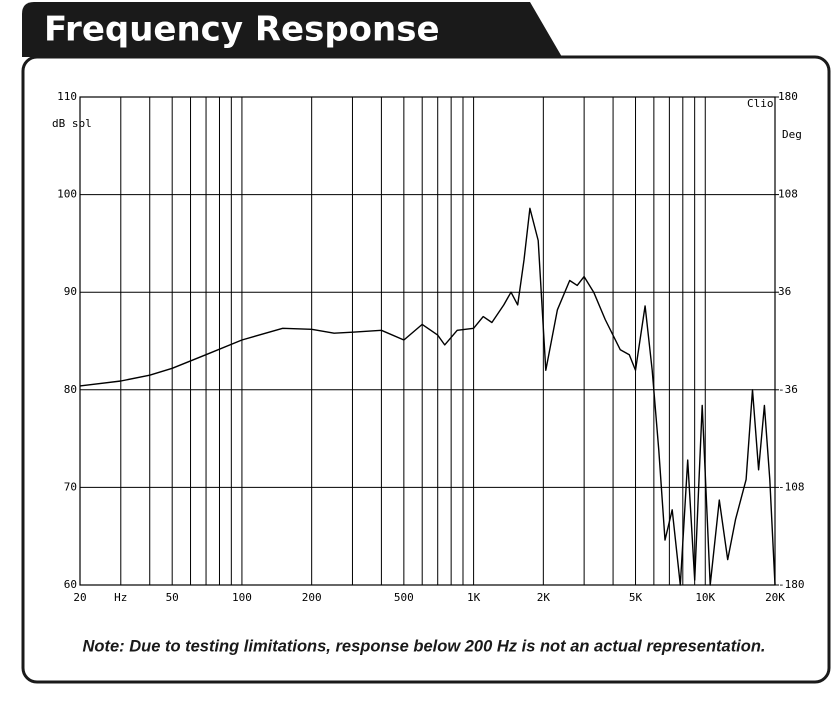 The width and height of the screenshot is (836, 703). Describe the element at coordinates (788, 194) in the screenshot. I see `y2-tick-label: 108` at that location.